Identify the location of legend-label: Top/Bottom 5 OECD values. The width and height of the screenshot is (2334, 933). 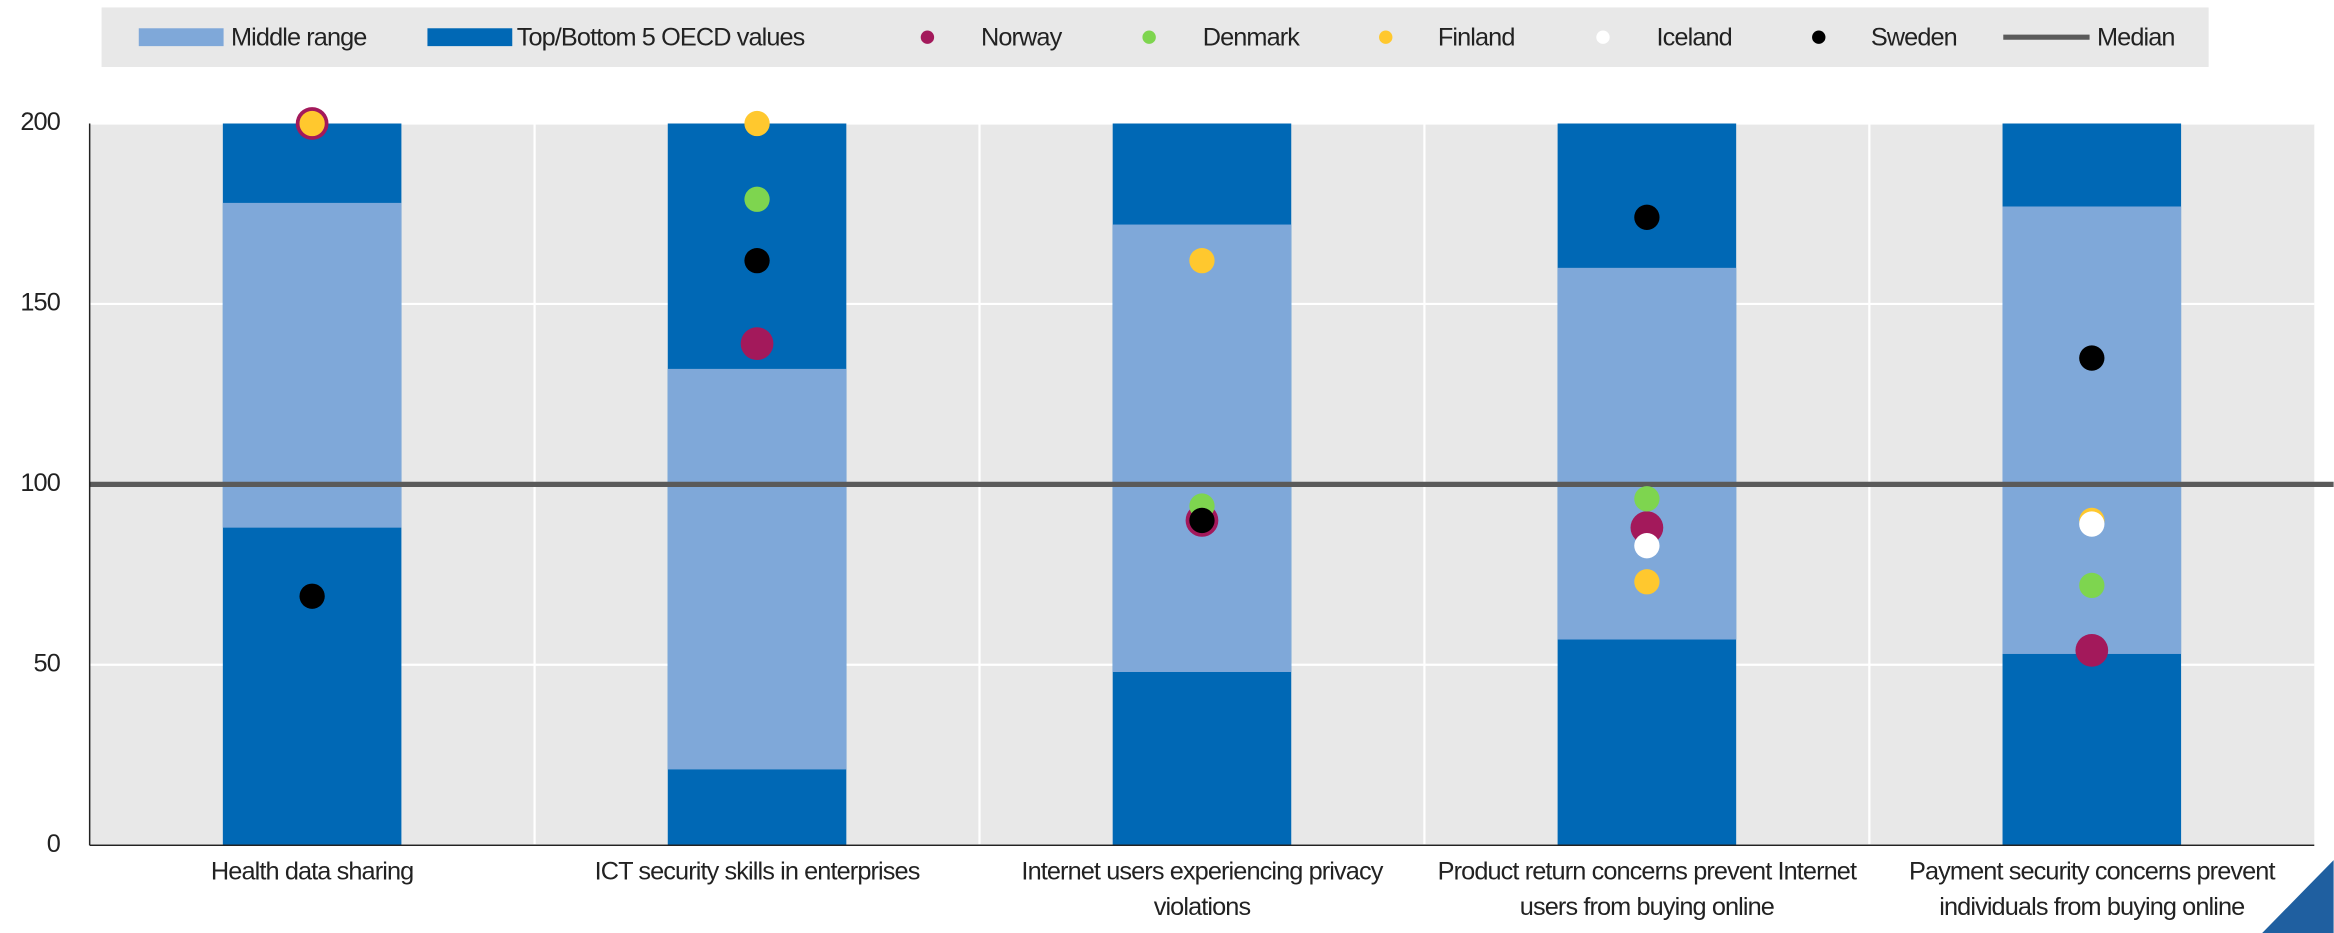
(661, 37).